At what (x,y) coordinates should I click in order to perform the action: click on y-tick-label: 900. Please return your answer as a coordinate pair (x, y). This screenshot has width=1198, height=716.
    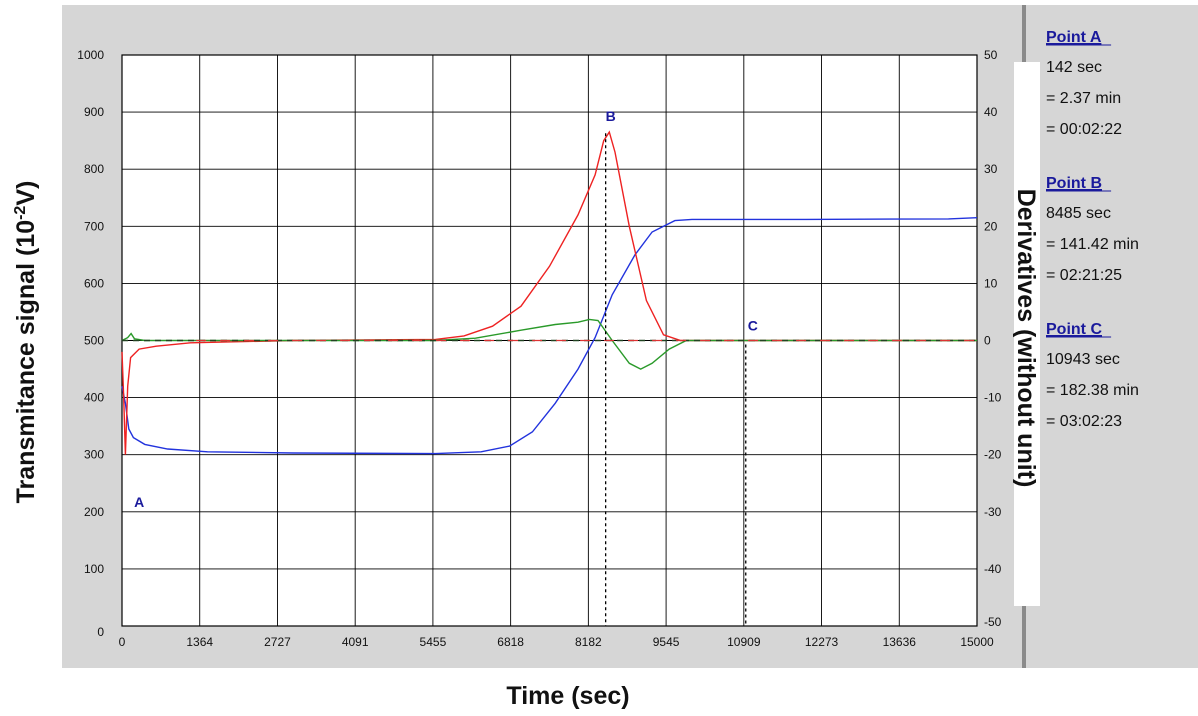
    Looking at the image, I should click on (94, 112).